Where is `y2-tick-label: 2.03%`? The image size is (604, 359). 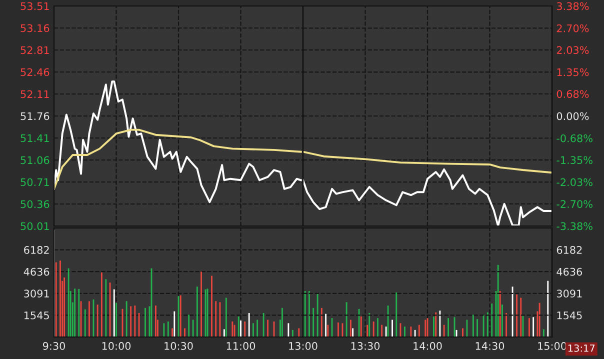
y2-tick-label: 2.03% is located at coordinates (572, 50).